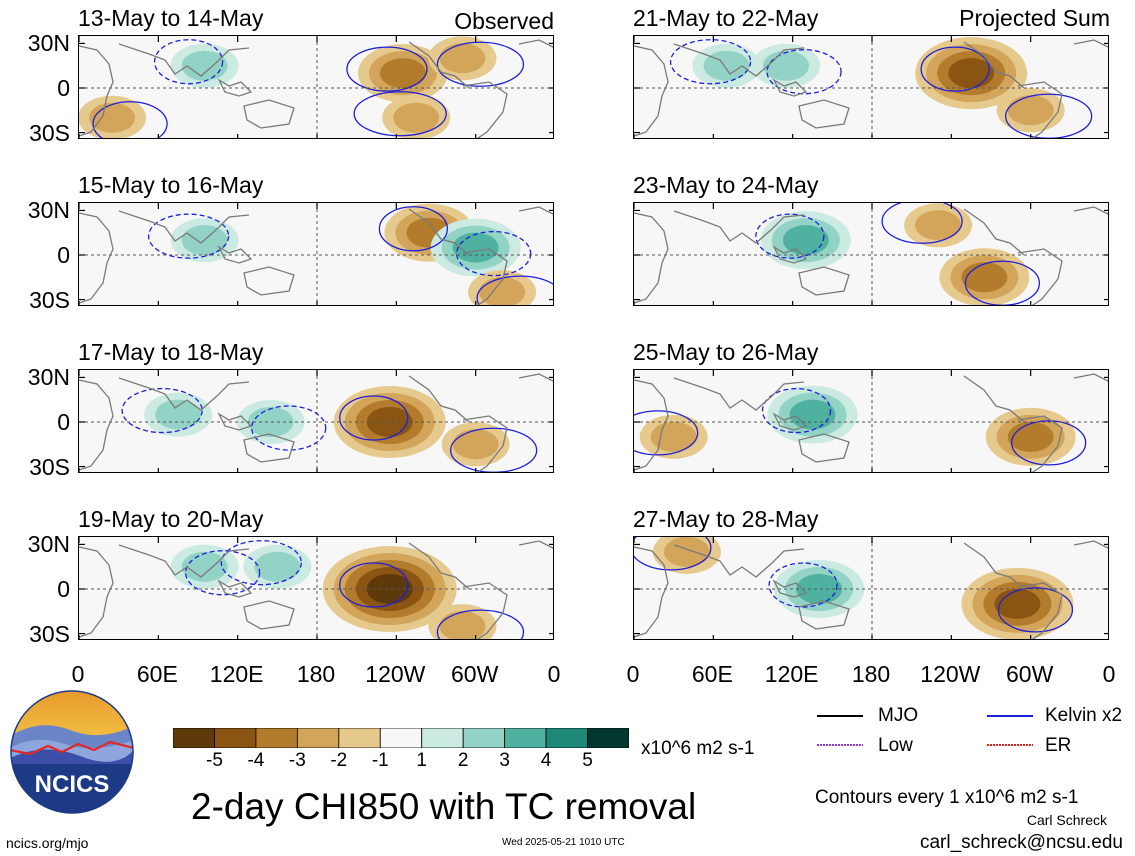  What do you see at coordinates (563, 842) in the screenshot?
I see `timestamp: Wed 2025-05-21 1010 UTC` at bounding box center [563, 842].